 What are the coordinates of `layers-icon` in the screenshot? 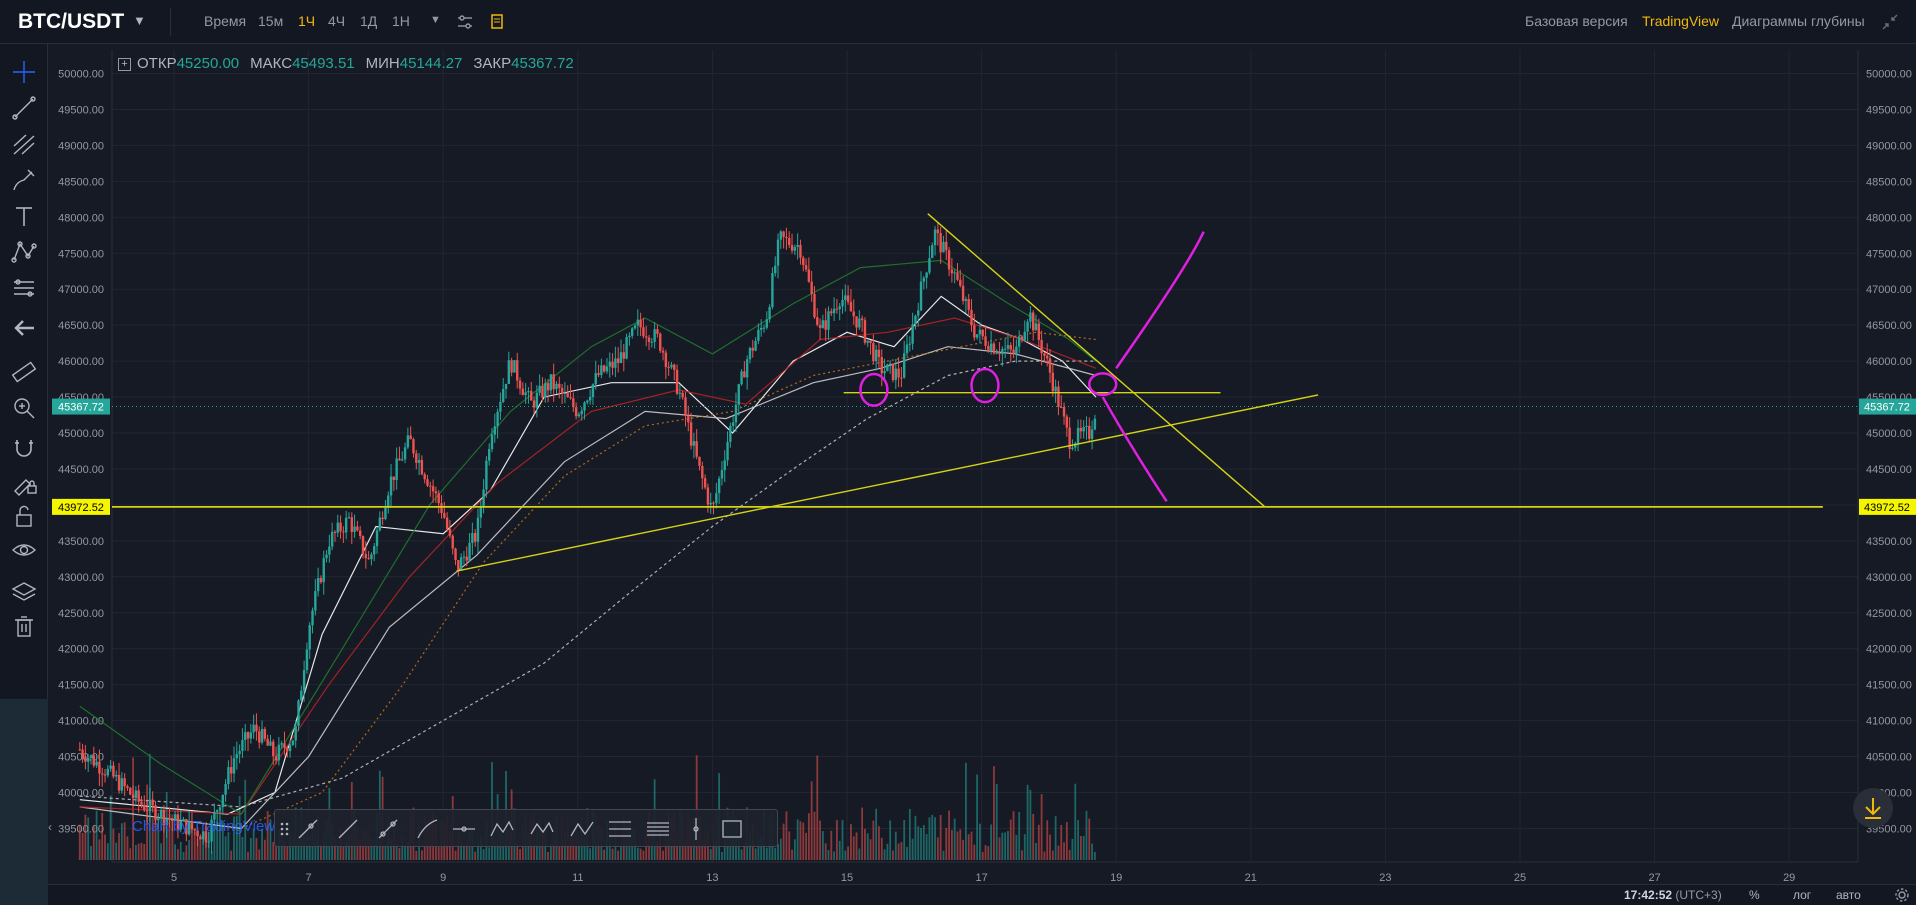 It's located at (24, 592).